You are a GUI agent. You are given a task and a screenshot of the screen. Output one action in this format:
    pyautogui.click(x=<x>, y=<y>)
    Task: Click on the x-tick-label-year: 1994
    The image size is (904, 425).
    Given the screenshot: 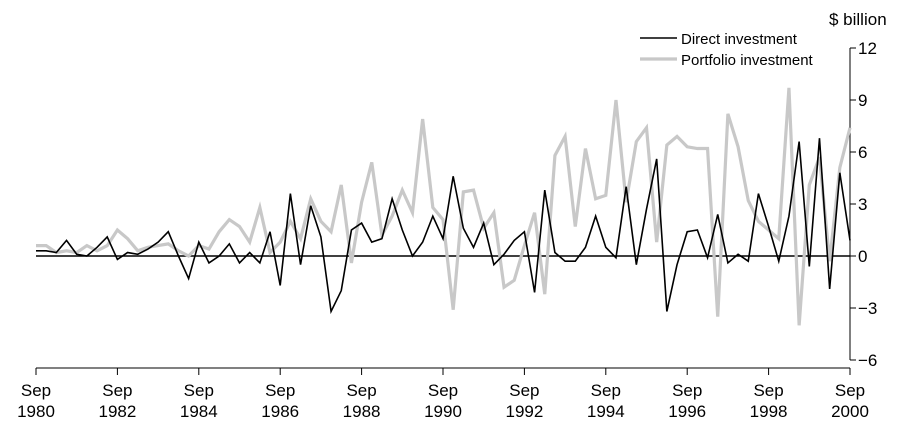 What is the action you would take?
    pyautogui.click(x=606, y=411)
    